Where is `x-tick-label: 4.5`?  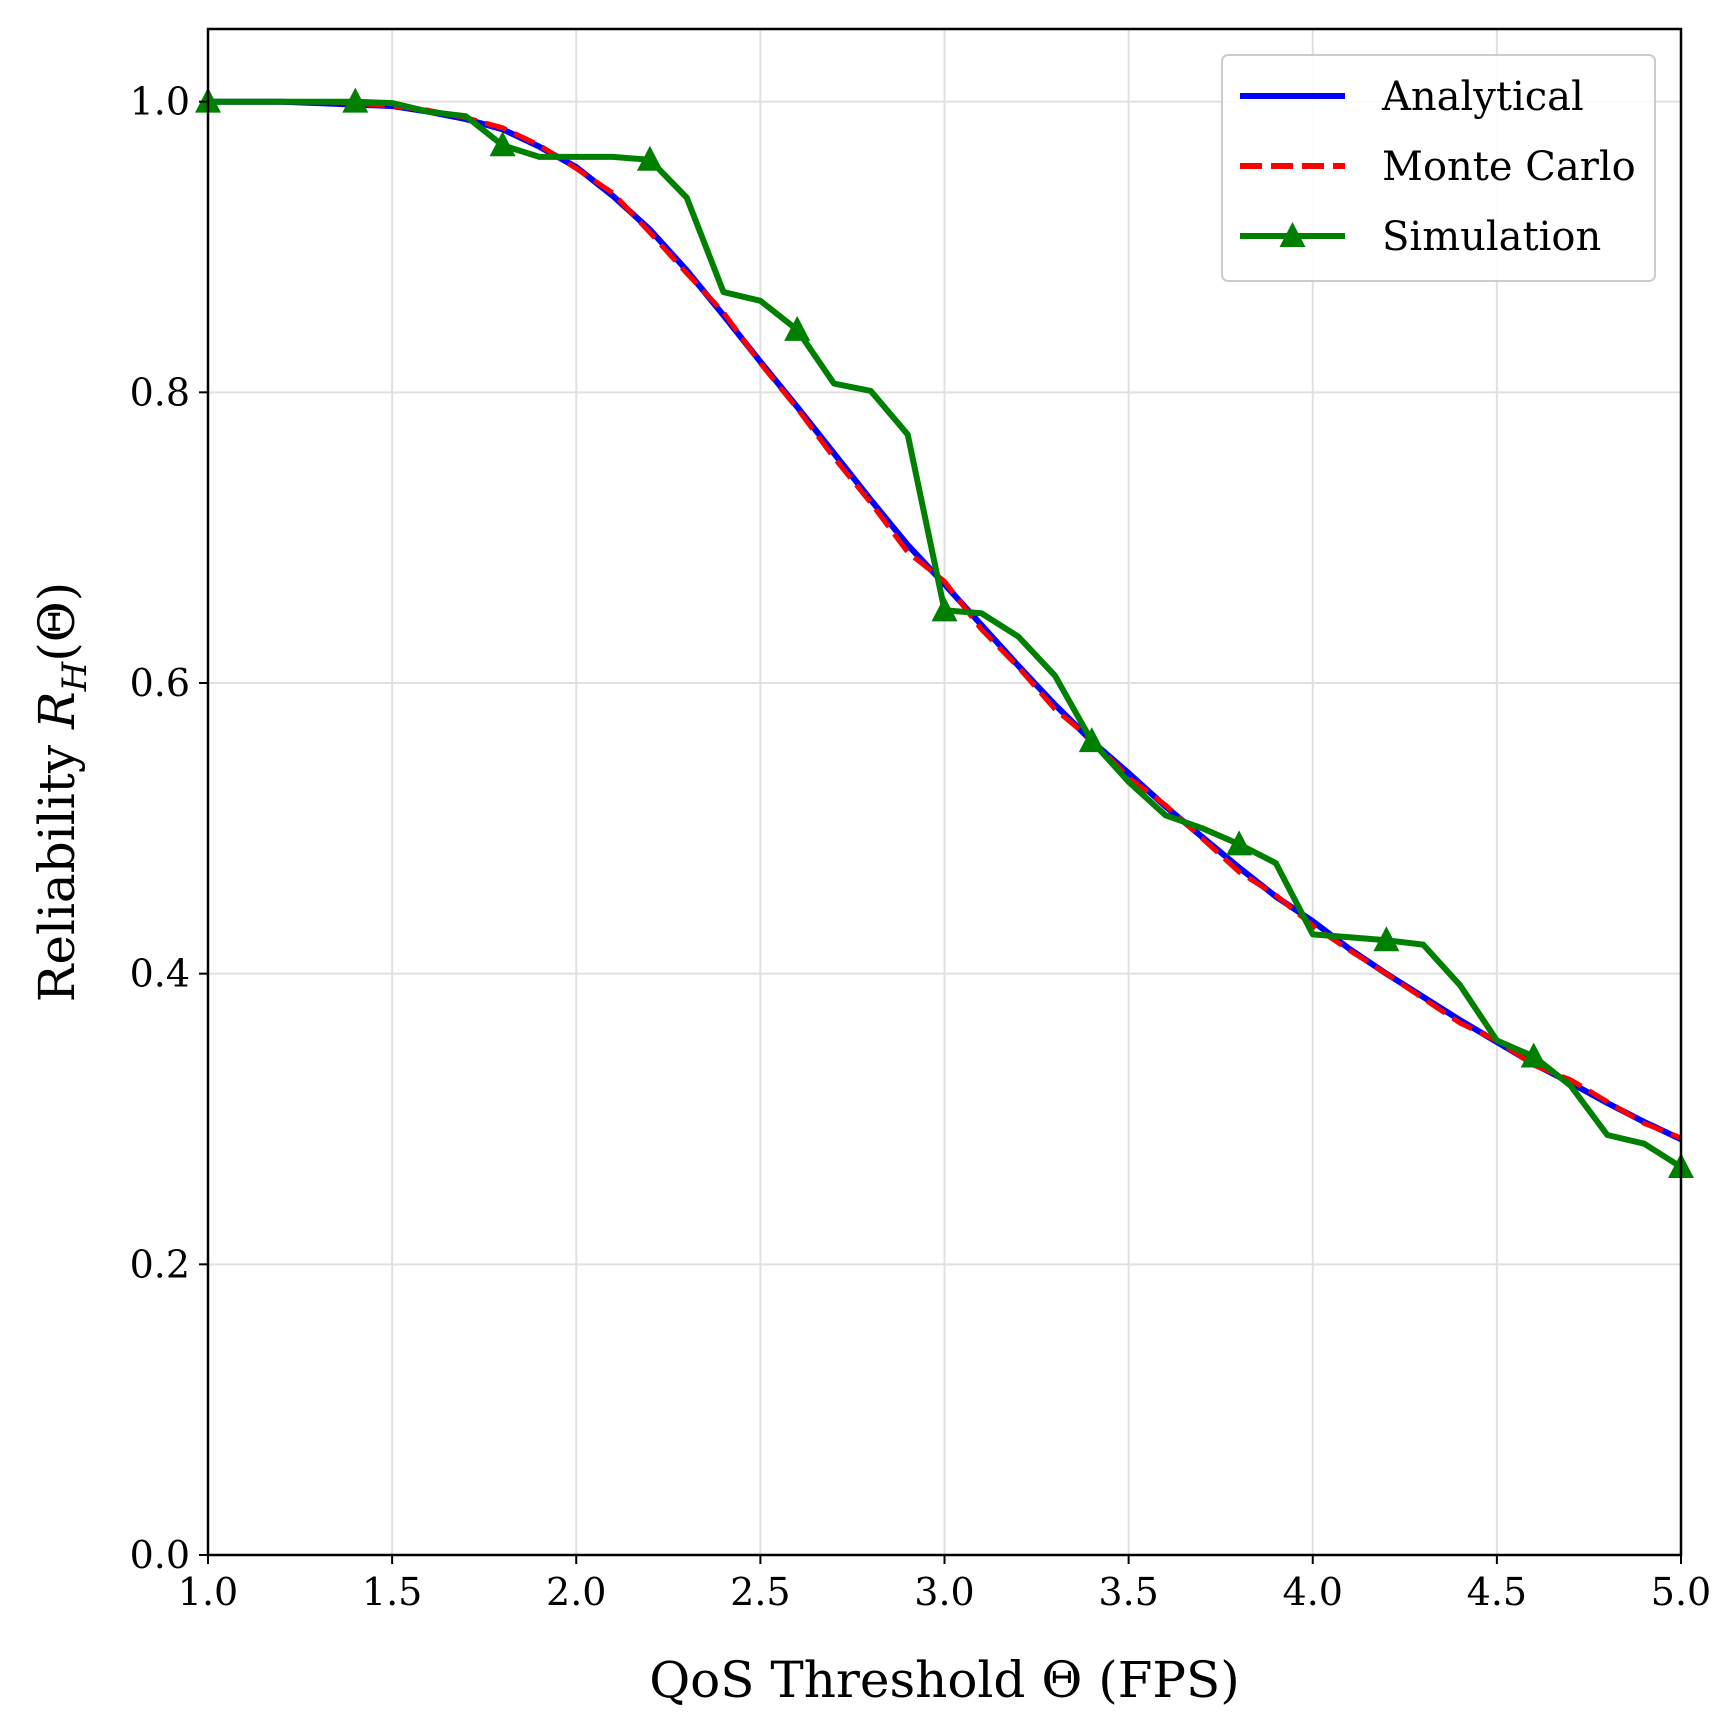
x-tick-label: 4.5 is located at coordinates (1497, 1592).